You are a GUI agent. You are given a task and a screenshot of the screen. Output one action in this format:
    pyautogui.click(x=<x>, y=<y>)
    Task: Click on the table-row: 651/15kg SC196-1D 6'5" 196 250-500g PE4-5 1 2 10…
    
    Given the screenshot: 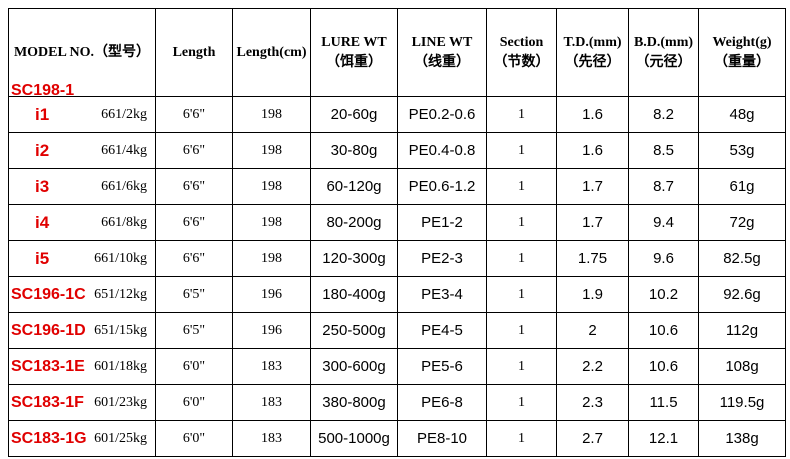 What is the action you would take?
    pyautogui.click(x=397, y=330)
    